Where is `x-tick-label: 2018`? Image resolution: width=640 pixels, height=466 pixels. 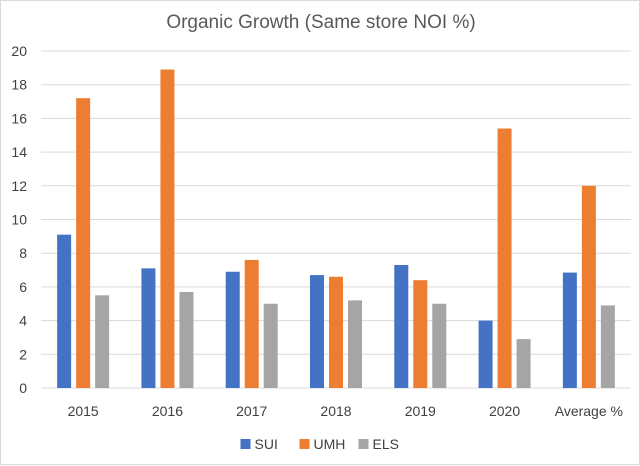
x-tick-label: 2018 is located at coordinates (335, 411).